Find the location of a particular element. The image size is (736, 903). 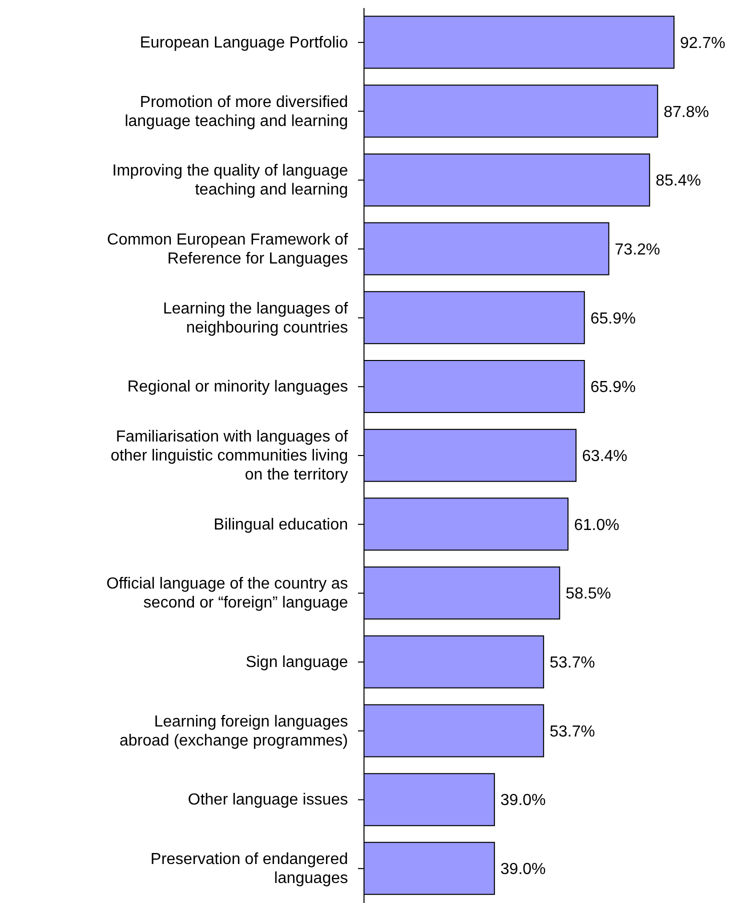

data-label: 63.4% is located at coordinates (605, 457).